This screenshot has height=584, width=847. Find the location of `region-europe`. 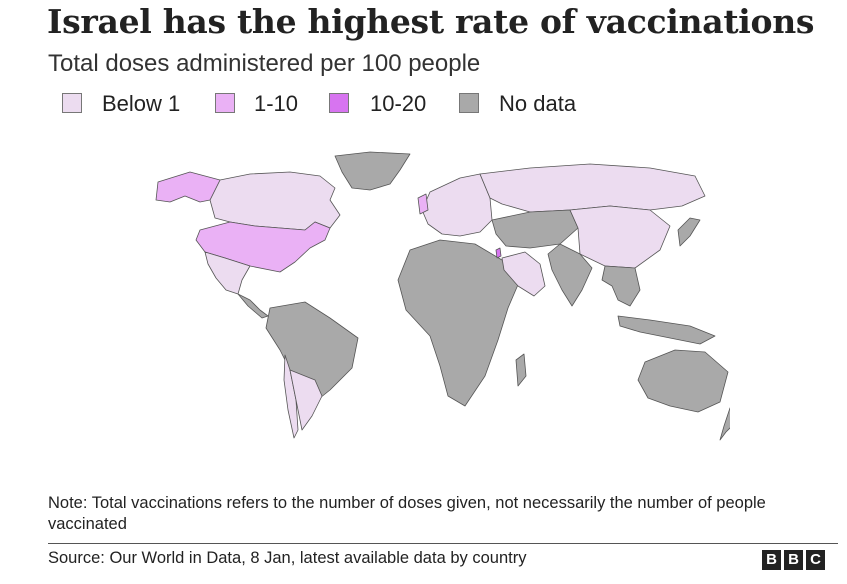

region-europe is located at coordinates (457, 205).